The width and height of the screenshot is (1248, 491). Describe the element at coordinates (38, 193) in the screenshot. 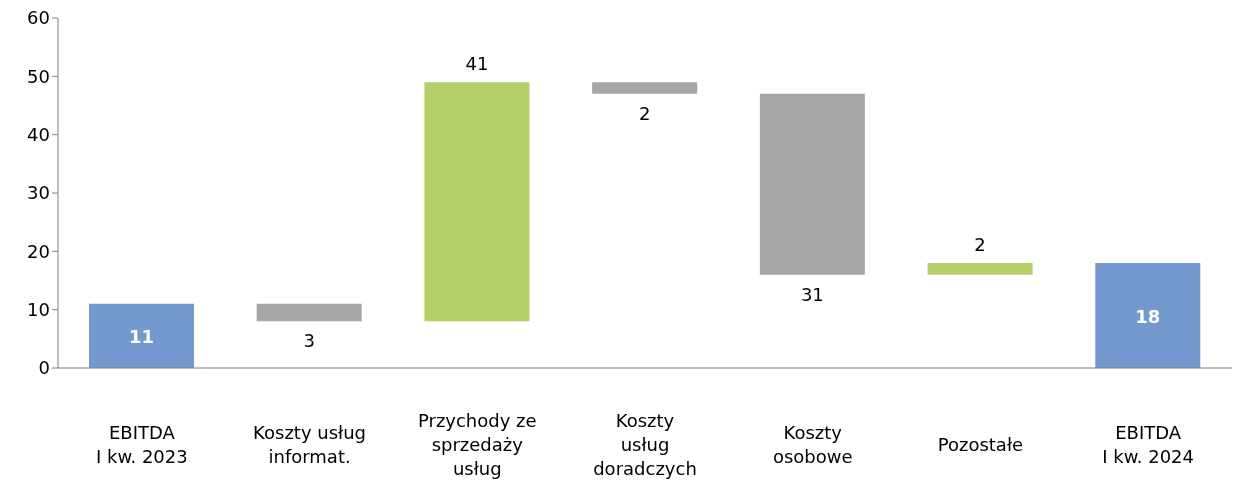

I see `y-tick-label: 30` at that location.